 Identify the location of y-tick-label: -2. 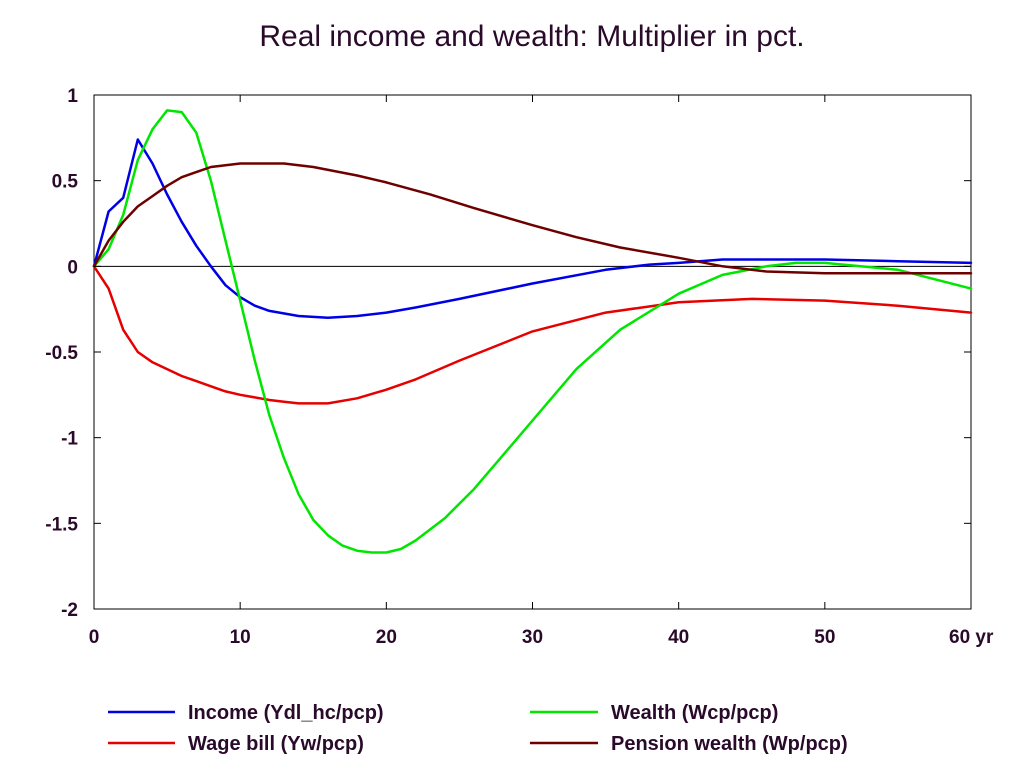
(69, 610).